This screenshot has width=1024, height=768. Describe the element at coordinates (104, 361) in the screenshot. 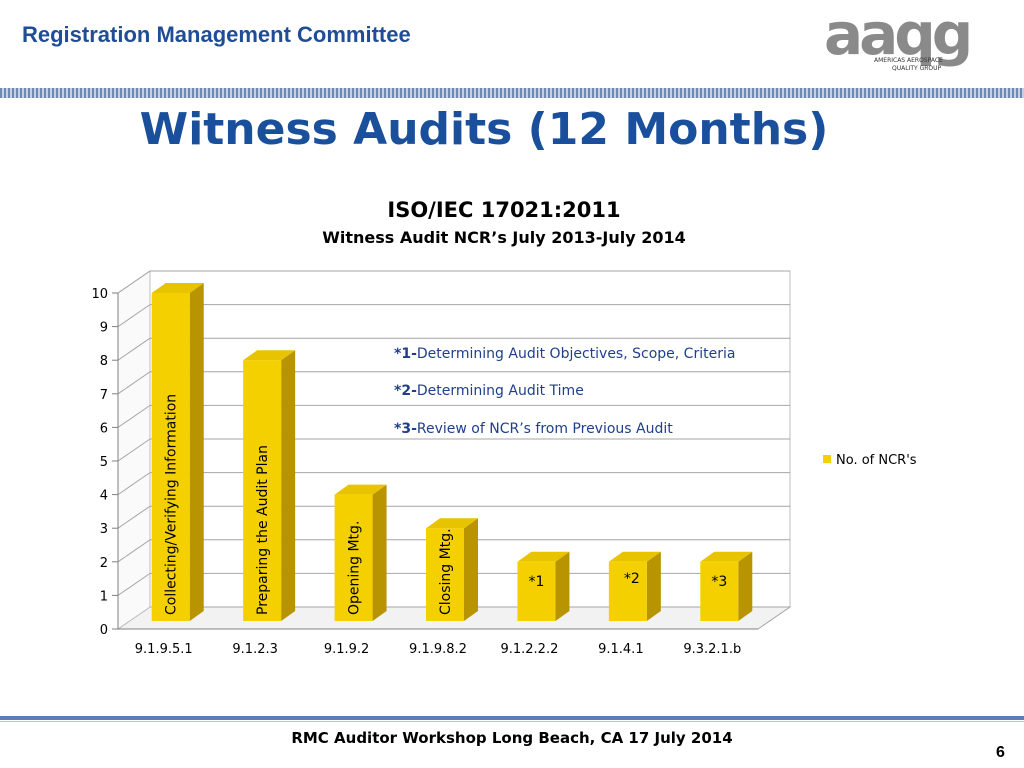

I see `y-tick-label: 8` at that location.